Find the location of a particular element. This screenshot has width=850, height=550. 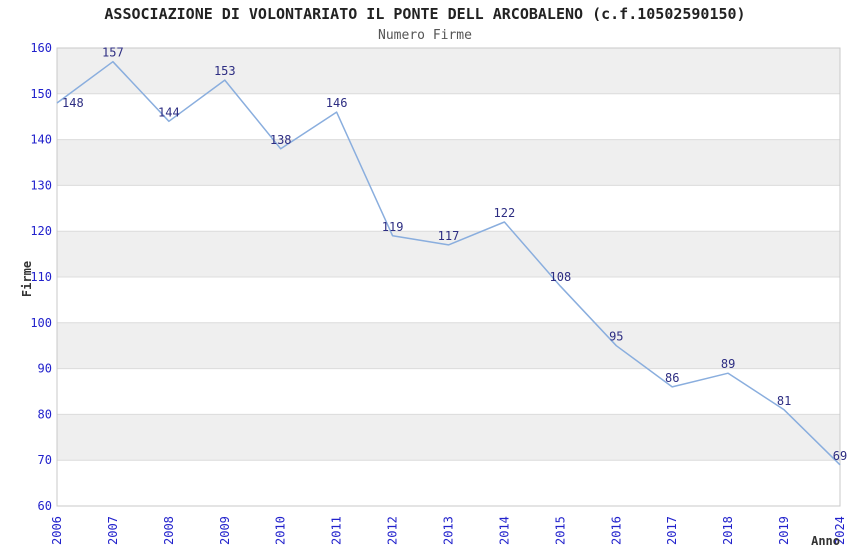

x-tick-label: 2006 is located at coordinates (57, 530).